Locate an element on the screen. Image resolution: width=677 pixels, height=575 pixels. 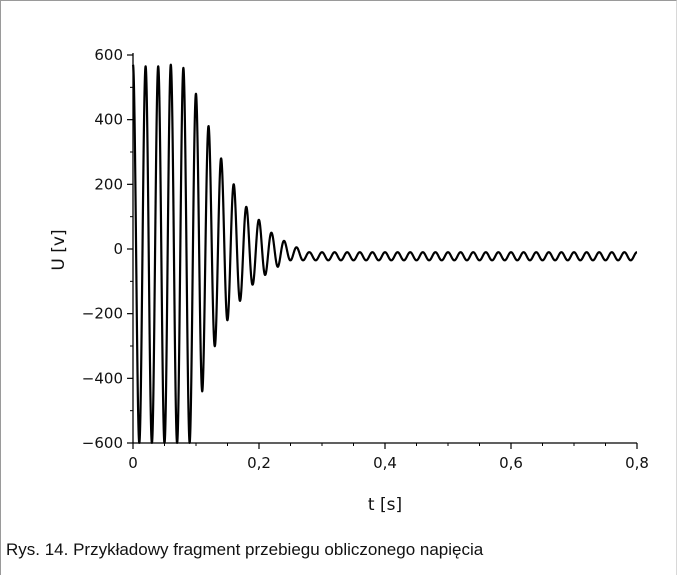
x-tick-label: 0,6 is located at coordinates (511, 463).